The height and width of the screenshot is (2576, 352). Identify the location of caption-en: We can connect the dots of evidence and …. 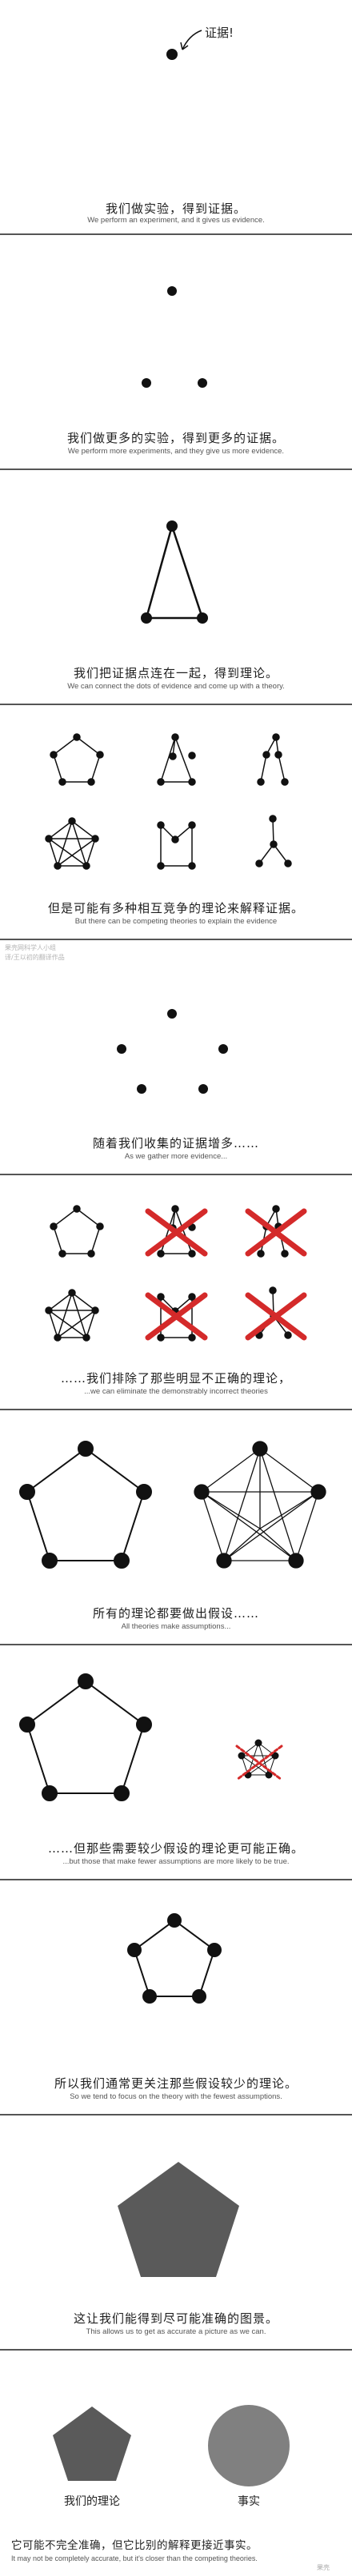
(176, 687).